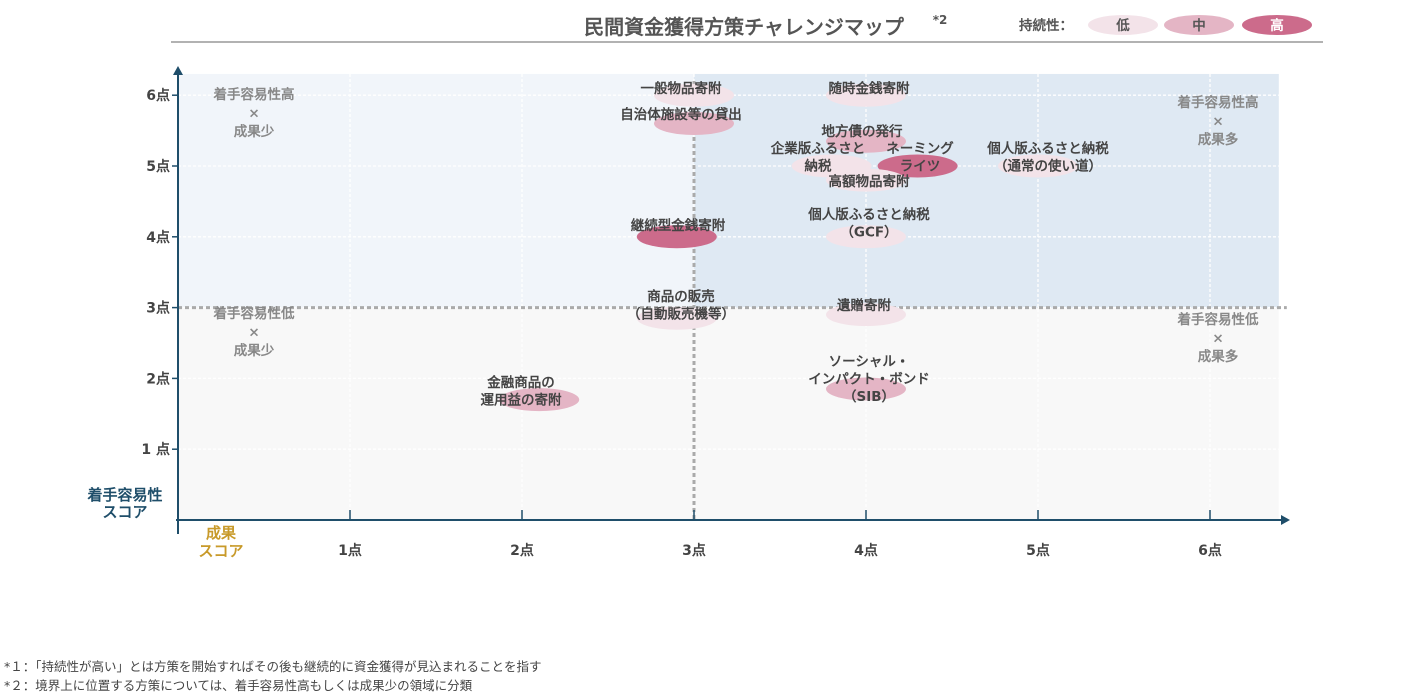 This screenshot has width=1411, height=694. What do you see at coordinates (920, 148) in the screenshot?
I see `data-point-label: ネーミング` at bounding box center [920, 148].